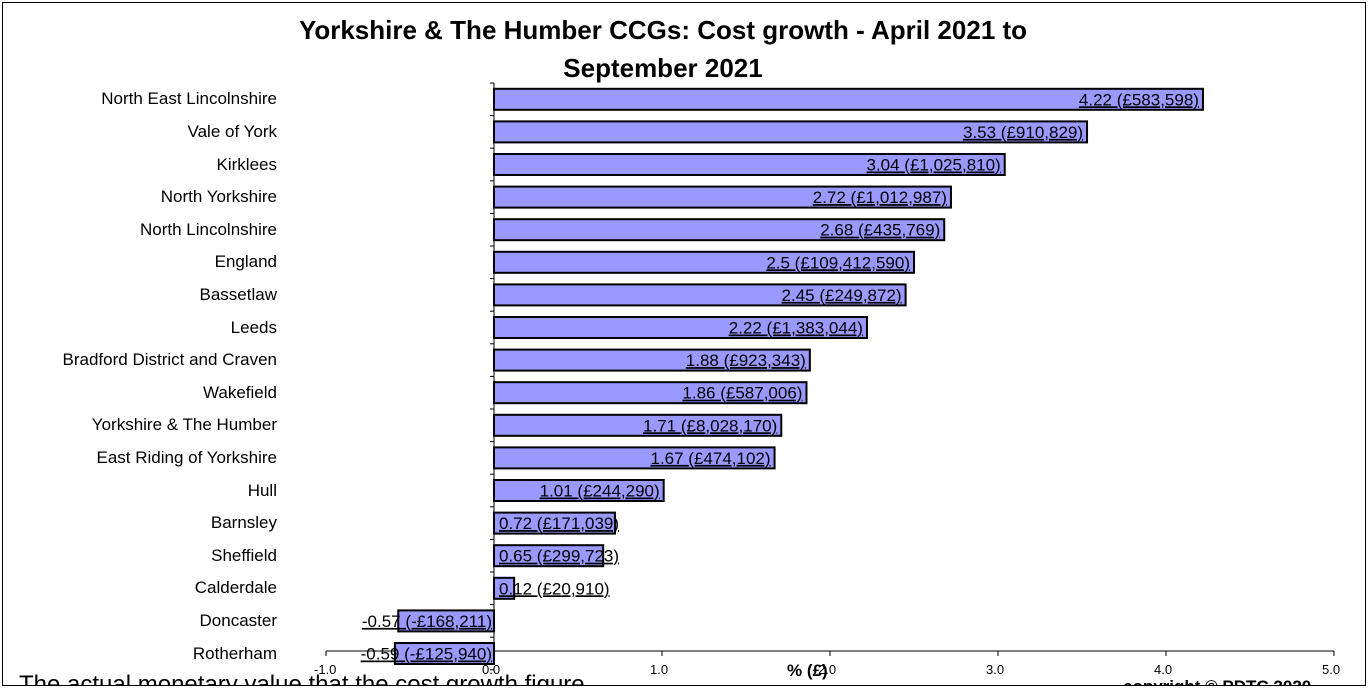 This screenshot has width=1371, height=688. Describe the element at coordinates (710, 425) in the screenshot. I see `bar-value-label: 1.71 (£8,028,170)` at that location.